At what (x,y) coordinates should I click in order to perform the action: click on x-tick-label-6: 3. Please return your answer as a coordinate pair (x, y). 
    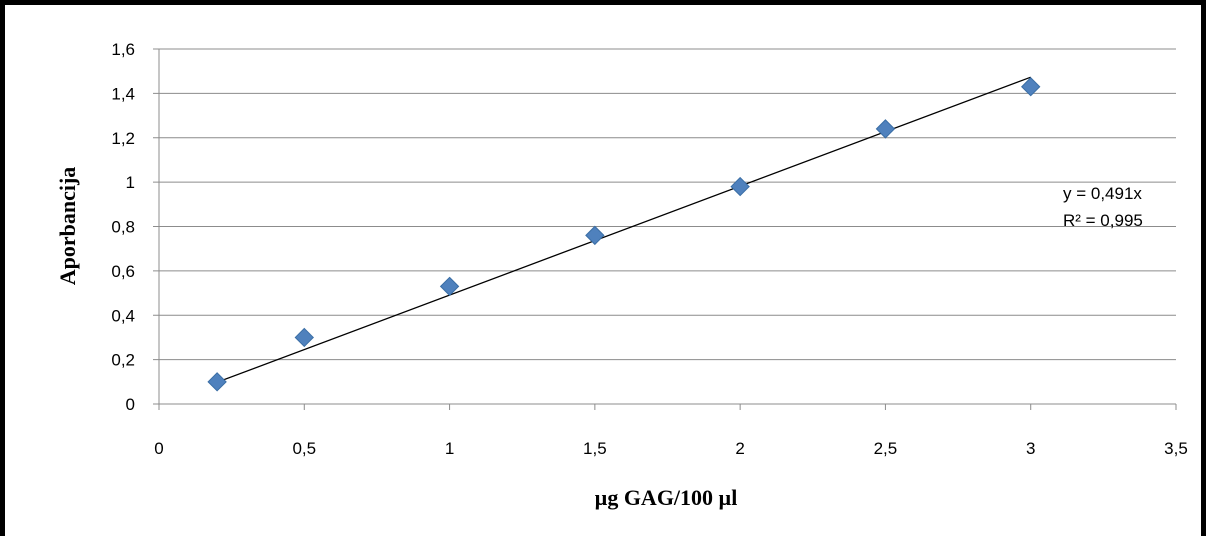
    Looking at the image, I should click on (1030, 448).